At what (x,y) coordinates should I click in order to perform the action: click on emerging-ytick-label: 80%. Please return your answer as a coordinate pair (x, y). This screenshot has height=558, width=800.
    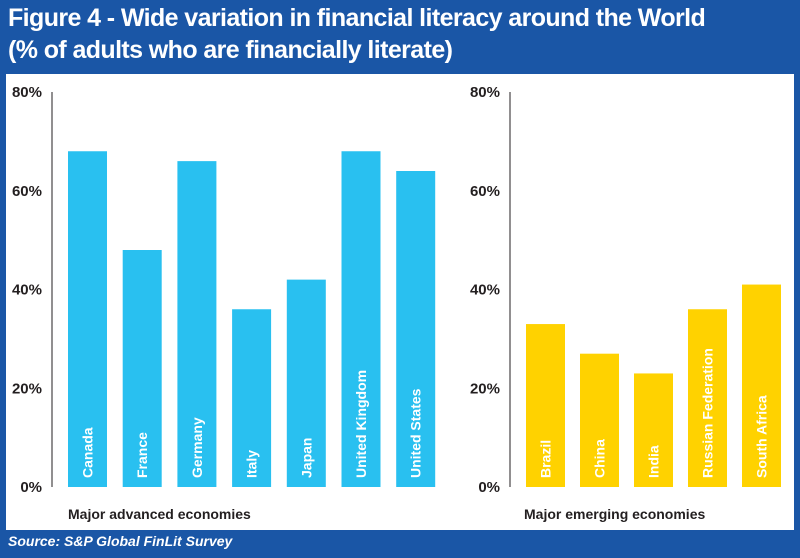
    Looking at the image, I should click on (485, 92).